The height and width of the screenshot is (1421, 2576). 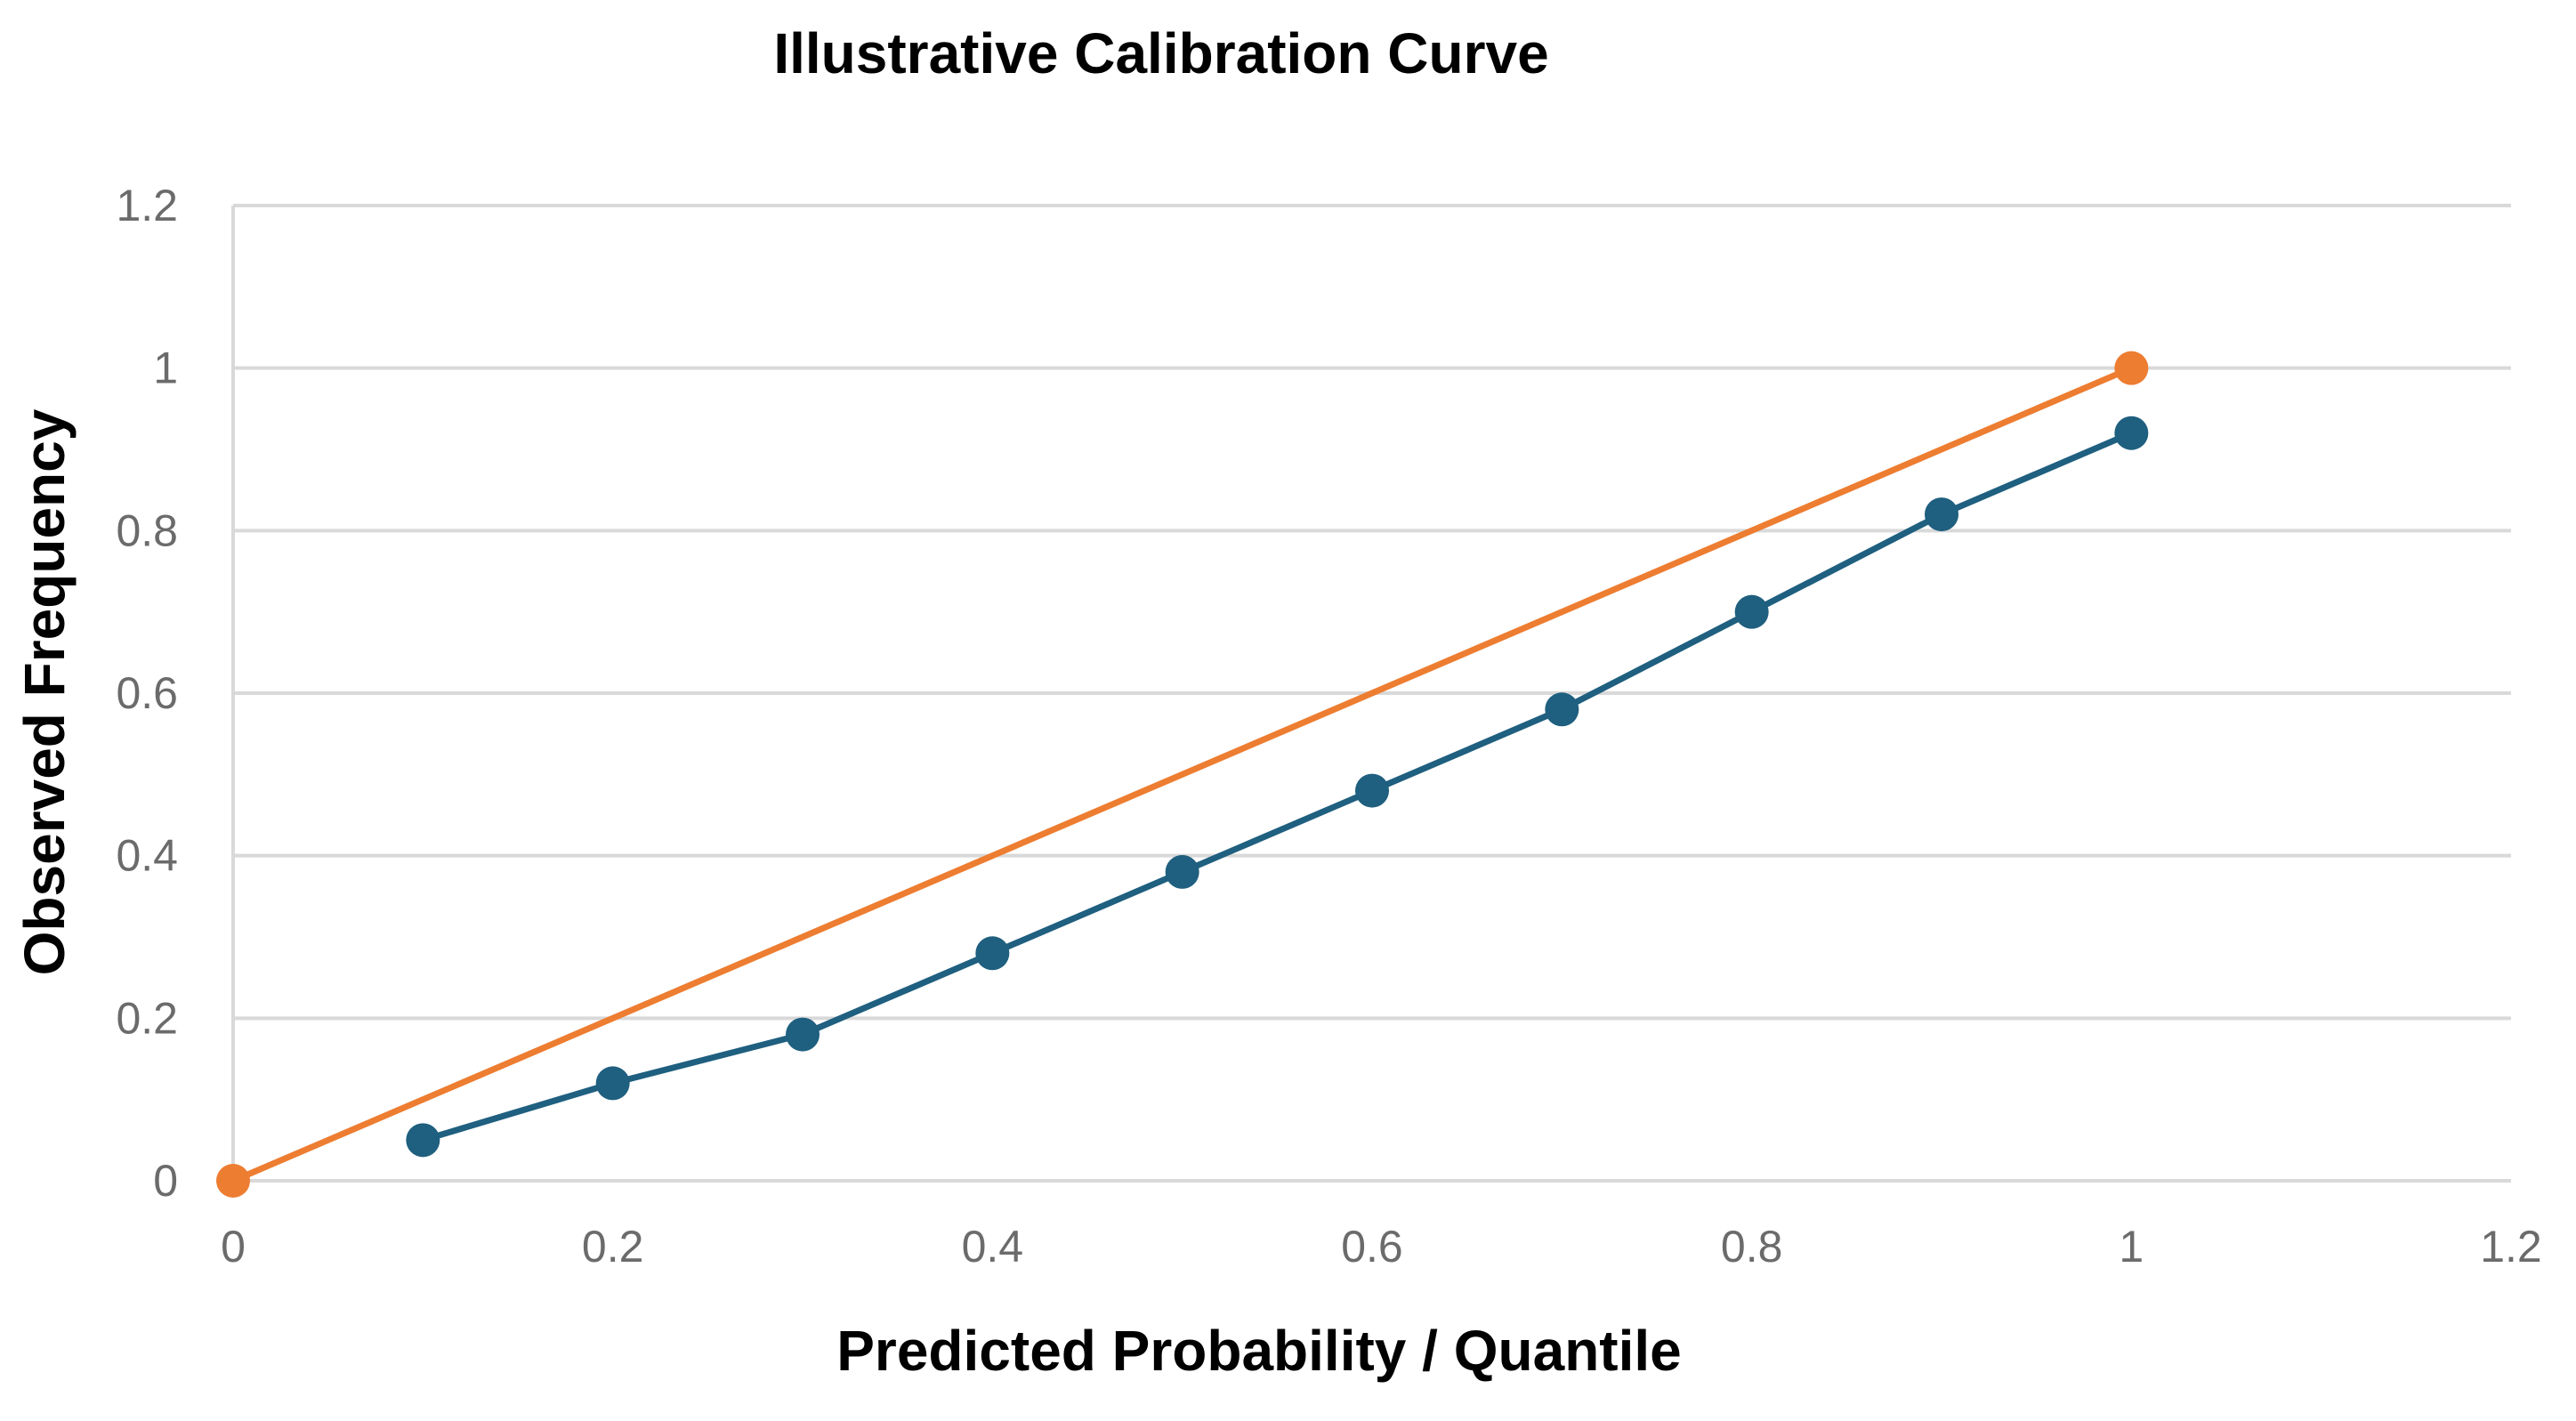 I want to click on x-tick-label: 0.6, so click(x=1372, y=1247).